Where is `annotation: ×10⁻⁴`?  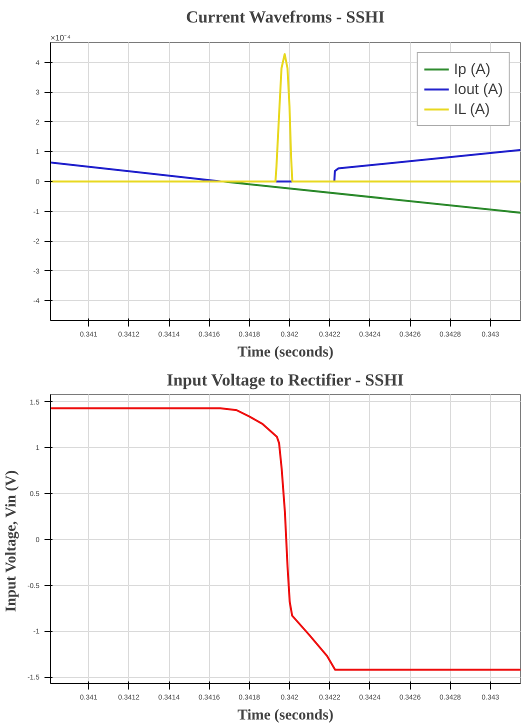 annotation: ×10⁻⁴ is located at coordinates (61, 38).